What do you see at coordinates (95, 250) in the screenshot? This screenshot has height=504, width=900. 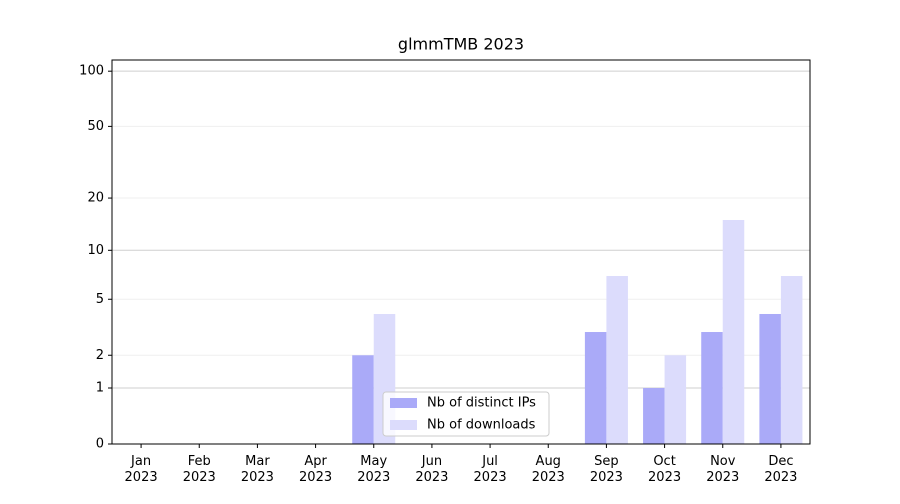 I see `y-tick-label: 10` at bounding box center [95, 250].